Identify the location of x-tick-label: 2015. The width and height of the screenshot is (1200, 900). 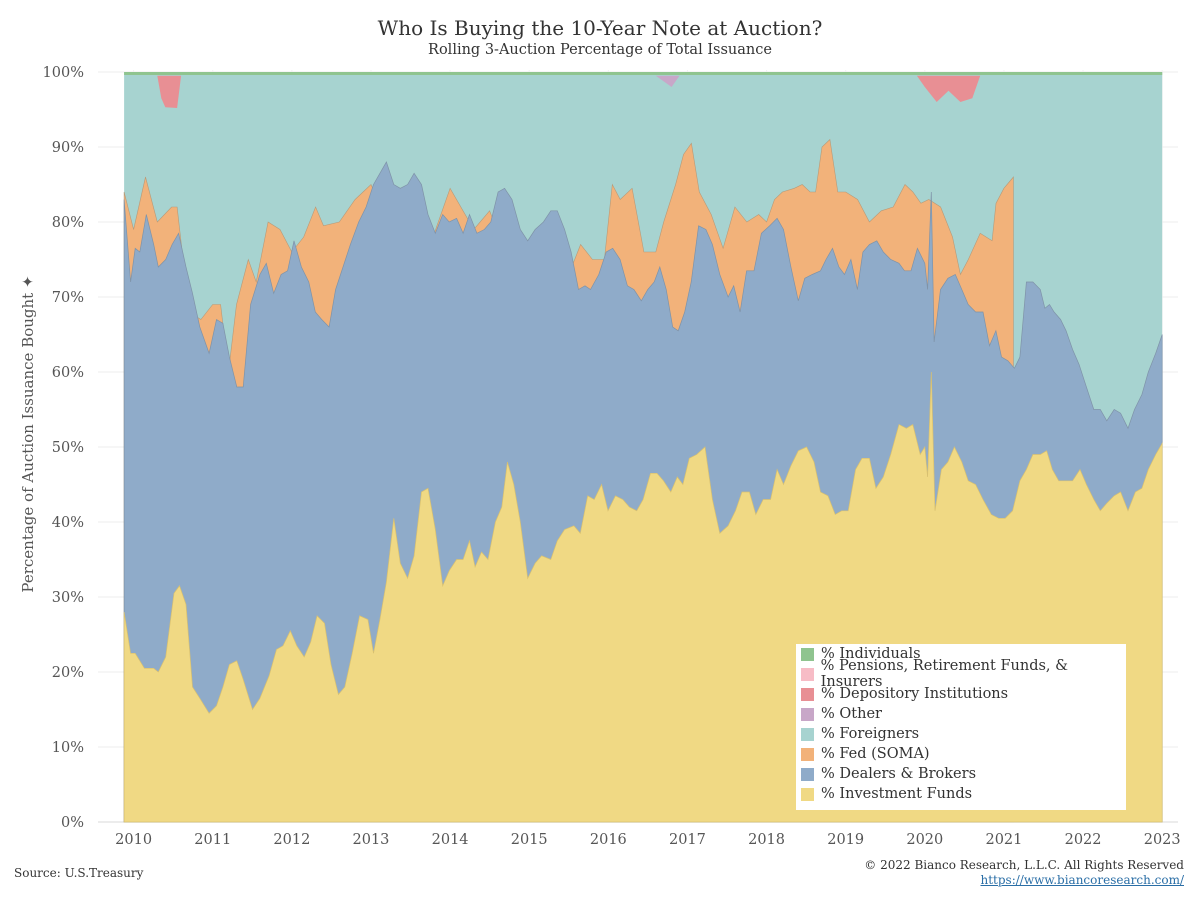
(529, 840).